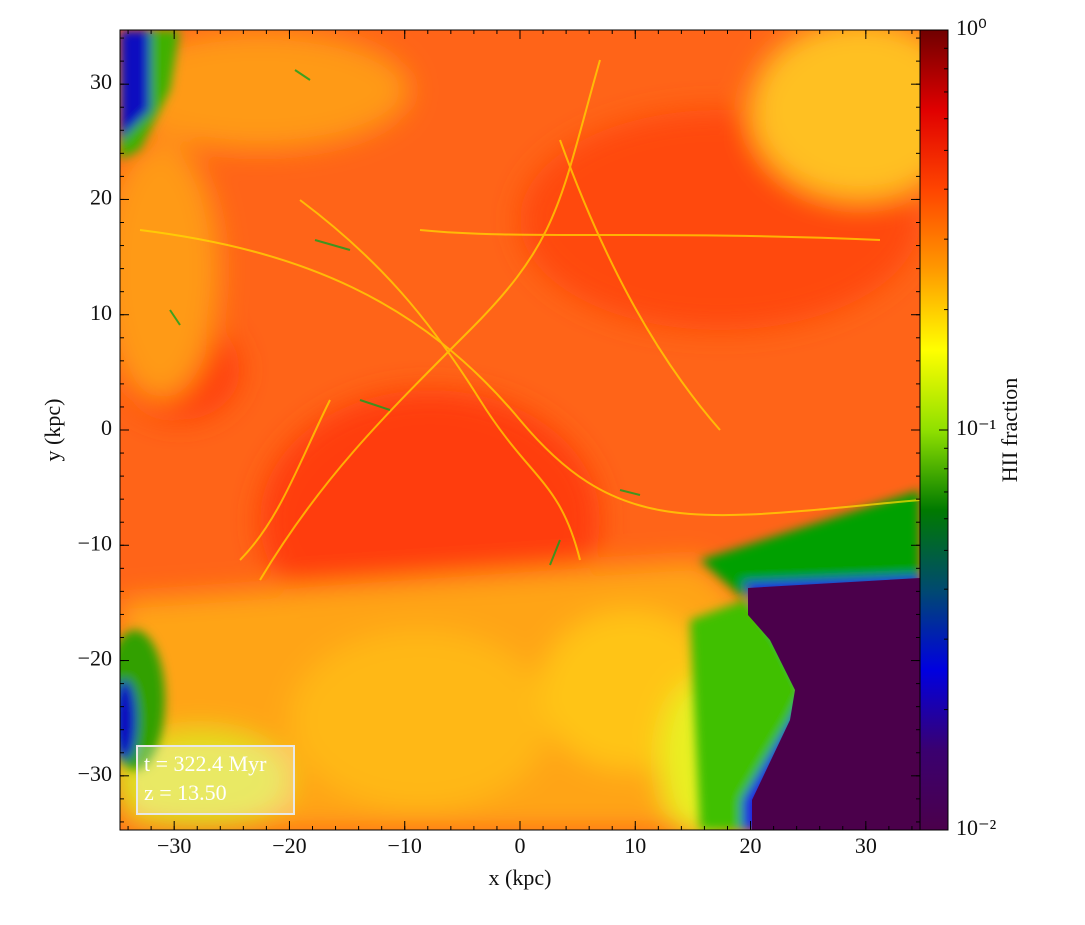 The image size is (1085, 925). Describe the element at coordinates (520, 877) in the screenshot. I see `x-axis-label: x (kpc)` at that location.